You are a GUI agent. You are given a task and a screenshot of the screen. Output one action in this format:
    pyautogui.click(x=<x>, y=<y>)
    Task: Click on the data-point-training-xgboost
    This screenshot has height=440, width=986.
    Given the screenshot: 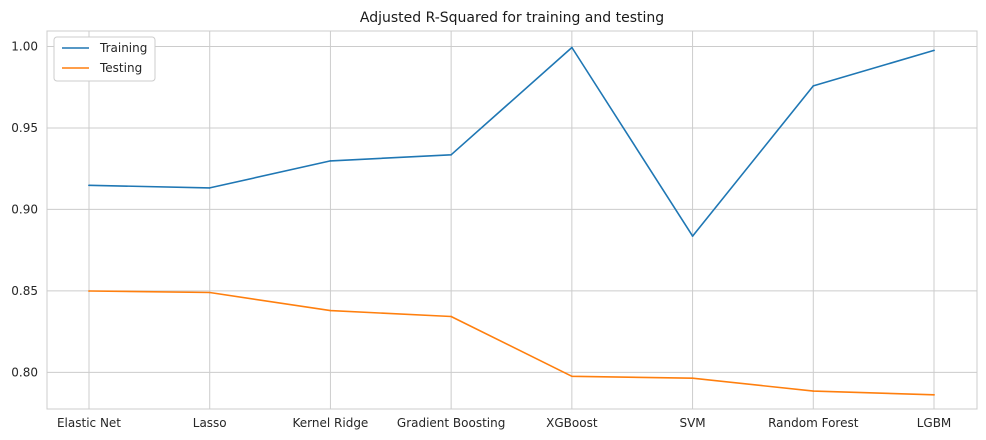 What is the action you would take?
    pyautogui.click(x=572, y=47)
    